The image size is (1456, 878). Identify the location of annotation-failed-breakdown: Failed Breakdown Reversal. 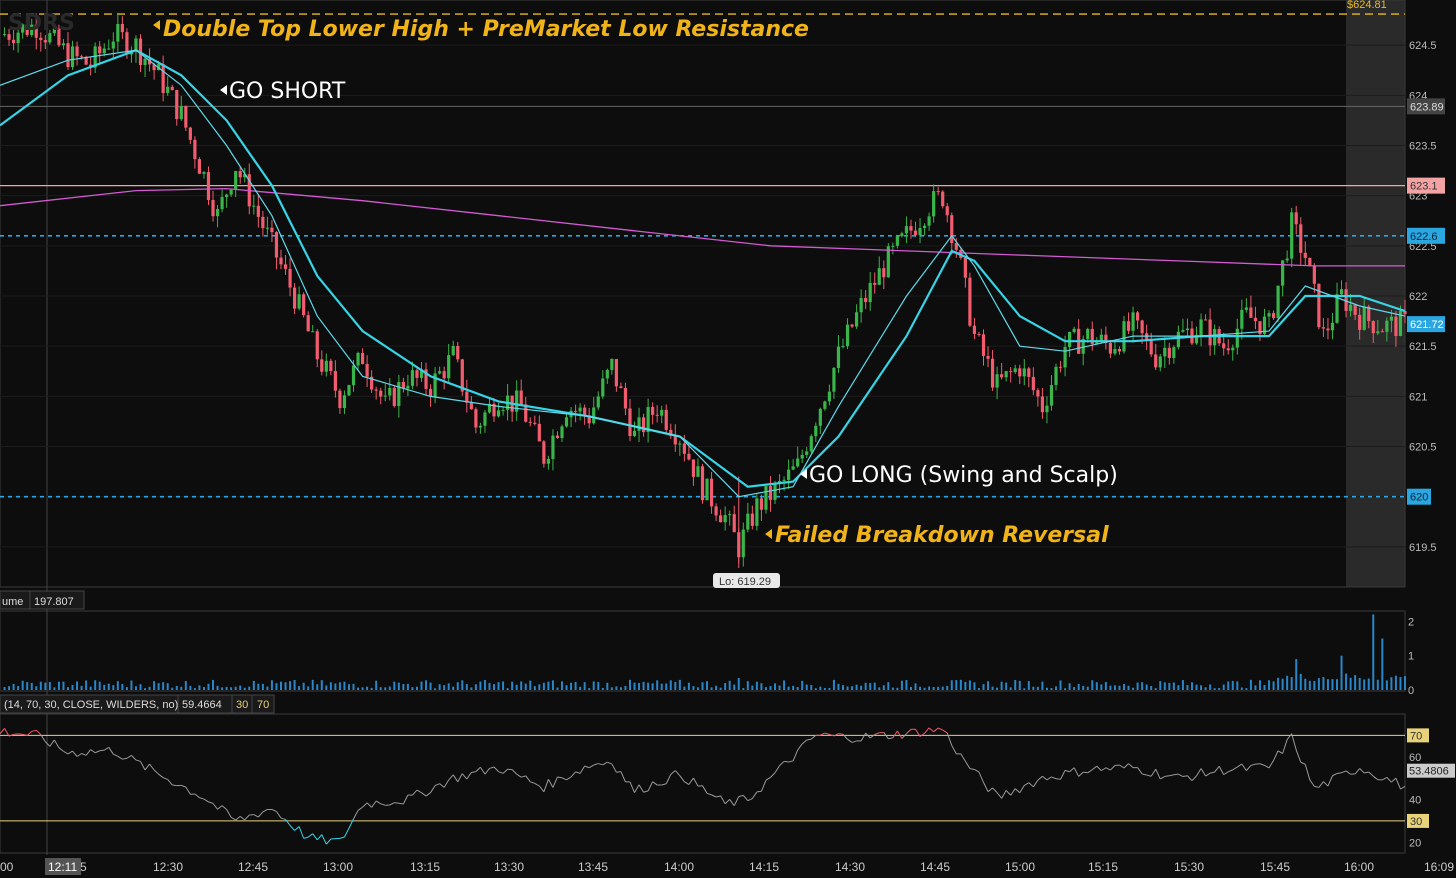
(942, 535).